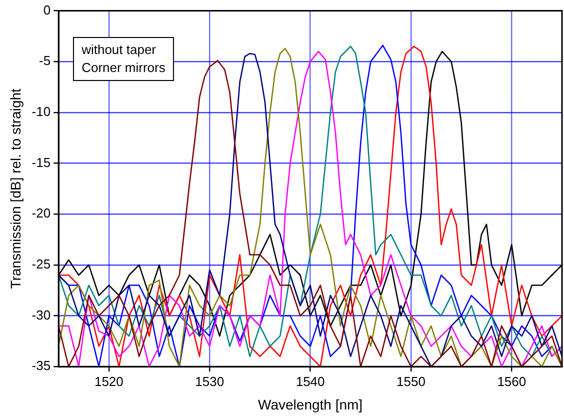  I want to click on annotation: Corner mirrors, so click(124, 67).